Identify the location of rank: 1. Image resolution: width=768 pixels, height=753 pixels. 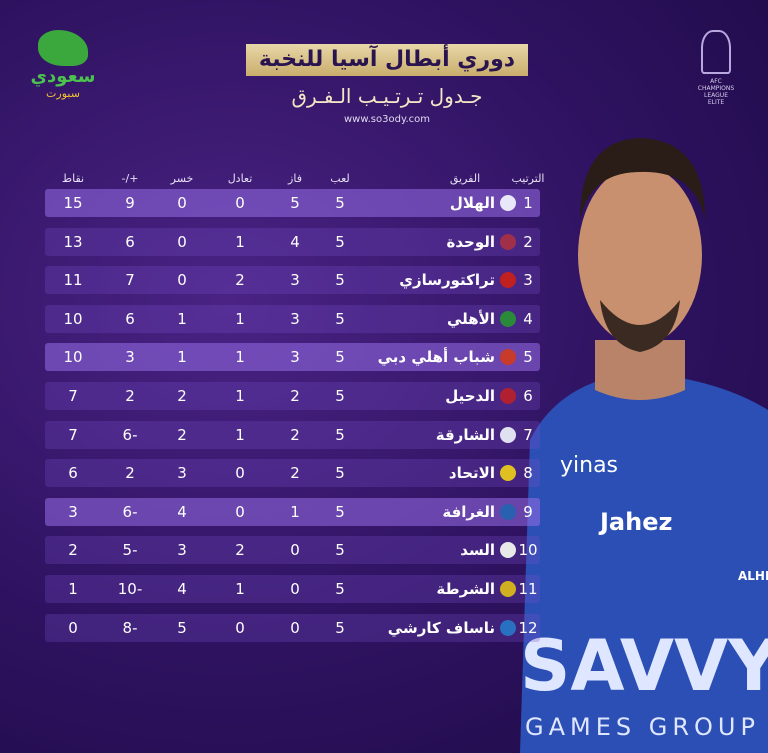
(528, 203).